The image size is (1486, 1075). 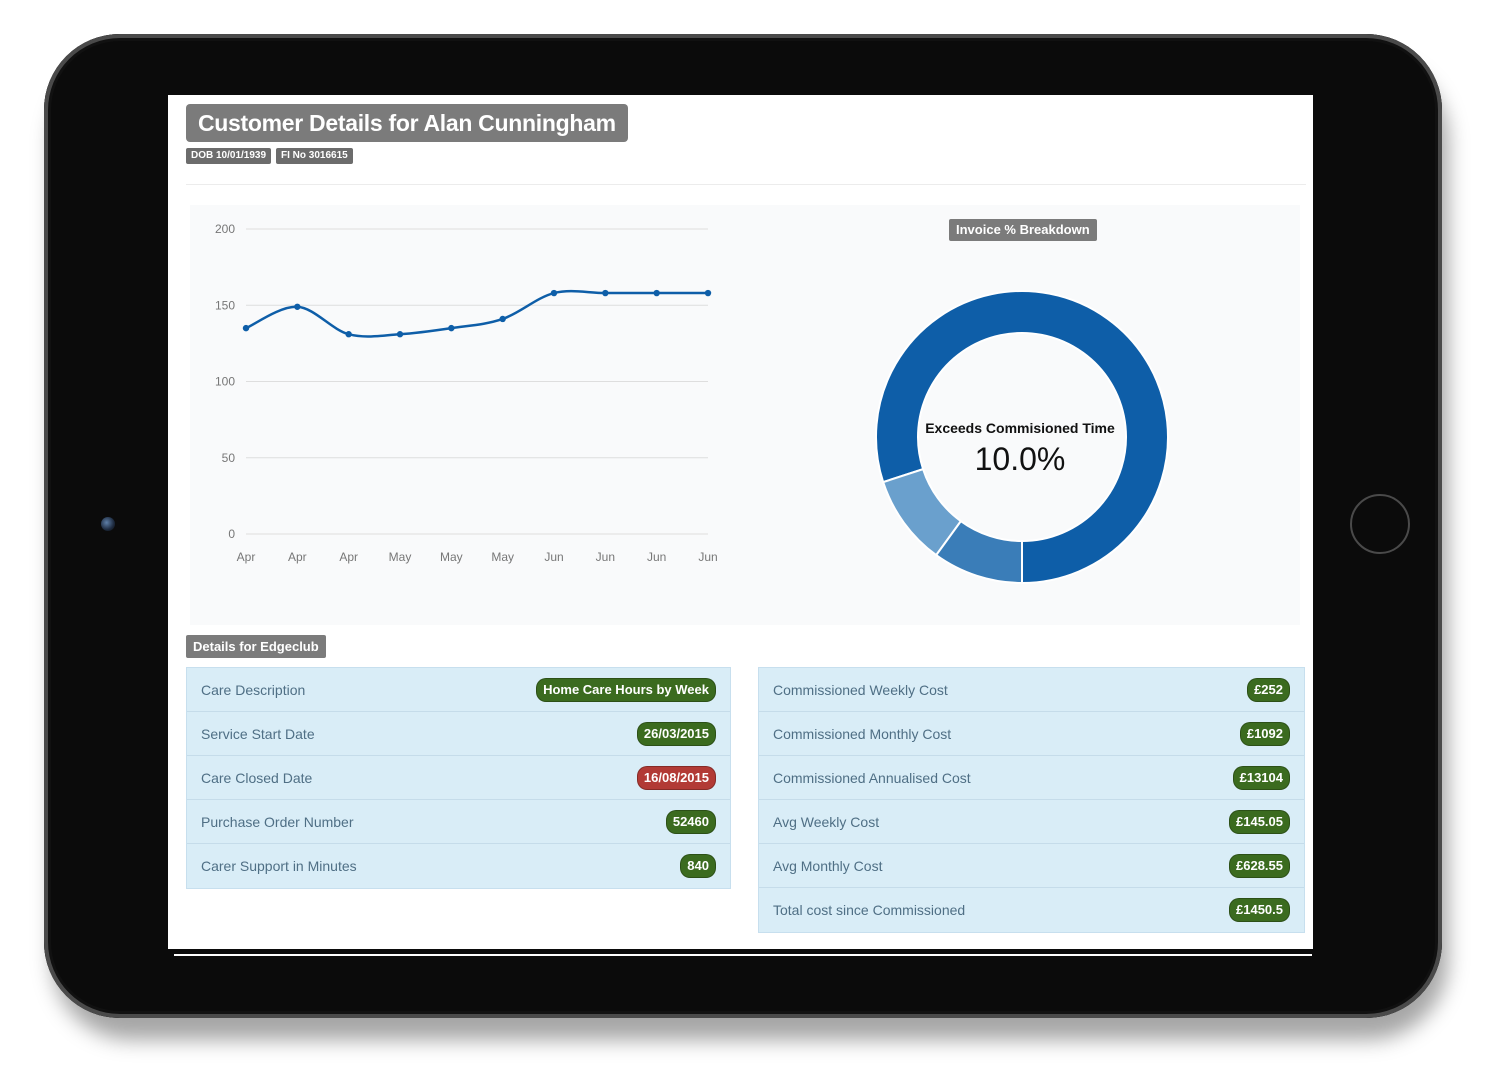 What do you see at coordinates (257, 777) in the screenshot?
I see `list-item-label: Care Closed Date` at bounding box center [257, 777].